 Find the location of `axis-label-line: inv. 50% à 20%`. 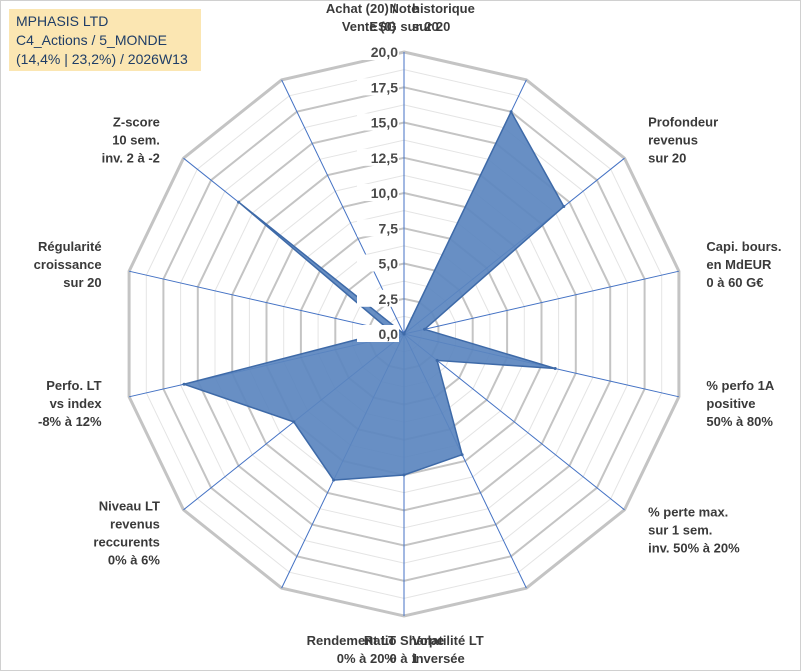

axis-label-line: inv. 50% à 20% is located at coordinates (694, 548).